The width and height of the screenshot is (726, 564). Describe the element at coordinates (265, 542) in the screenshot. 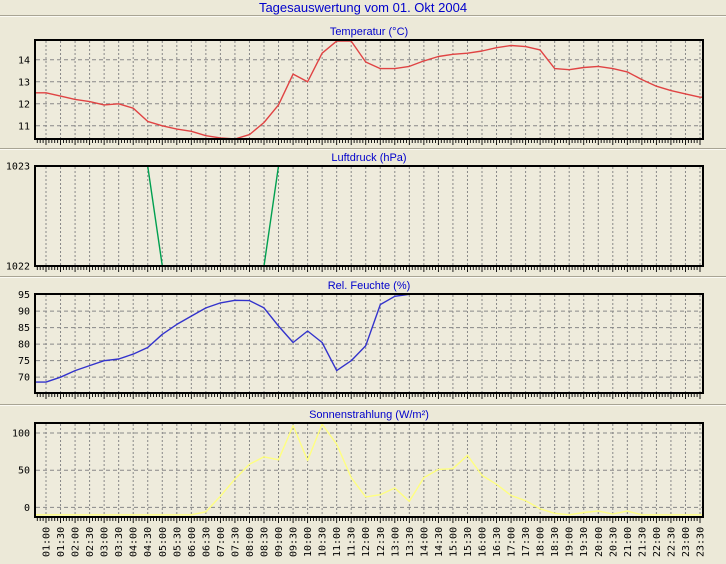

I see `svg-text: 08:30` at that location.